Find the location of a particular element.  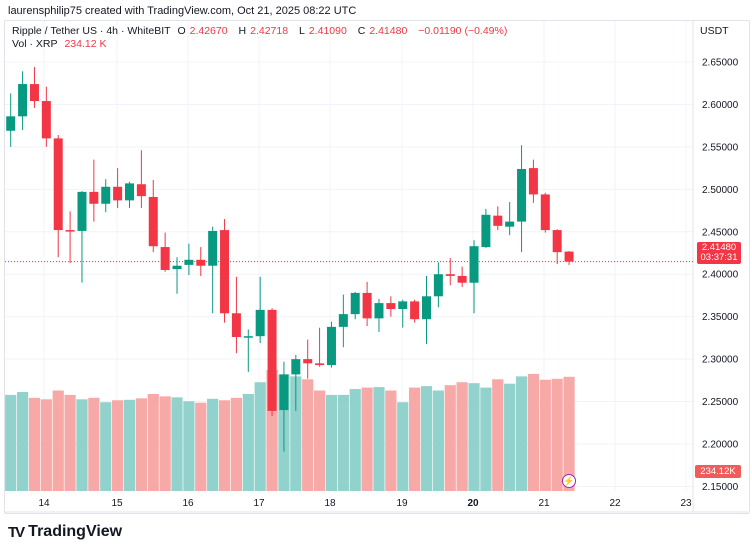

low-value: 2.41090 is located at coordinates (327, 31).